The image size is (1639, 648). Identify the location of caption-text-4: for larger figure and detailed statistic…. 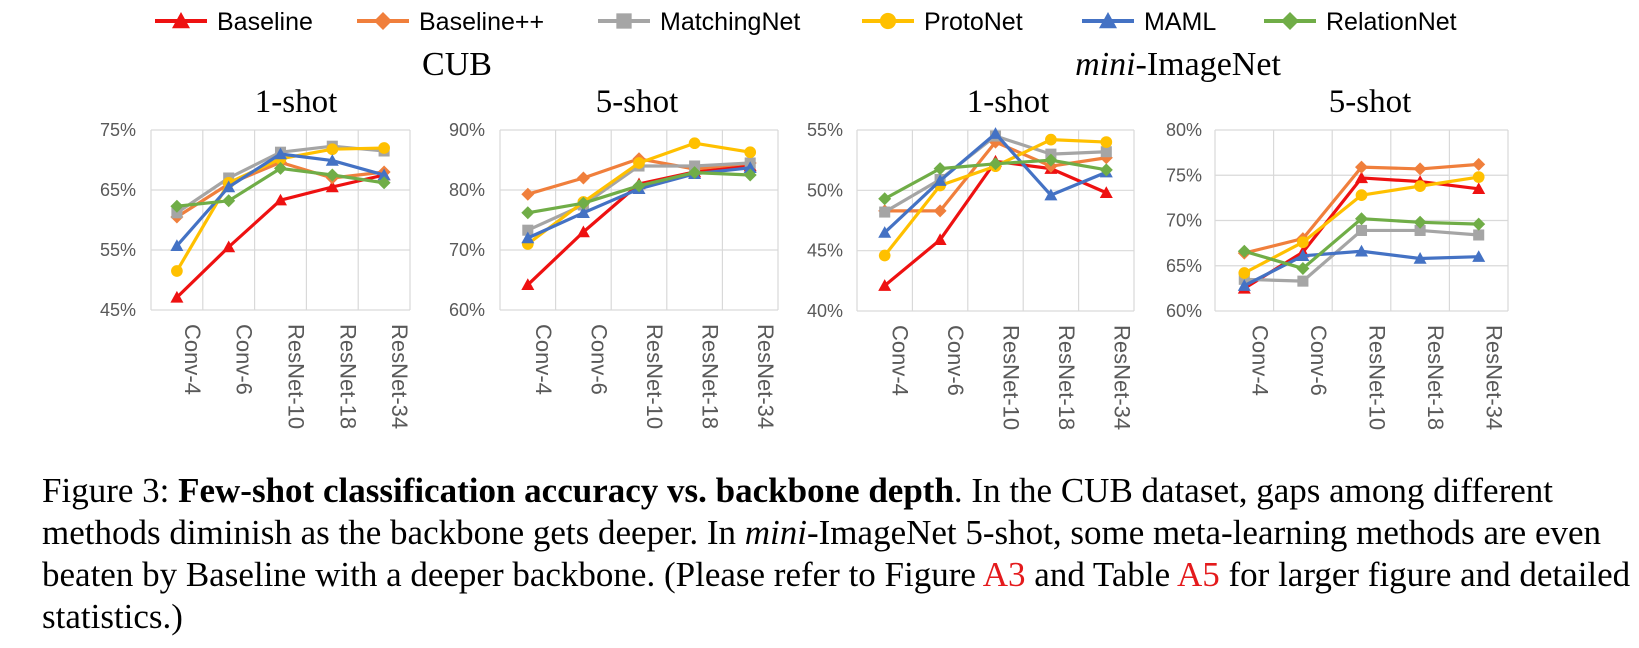
(836, 595).